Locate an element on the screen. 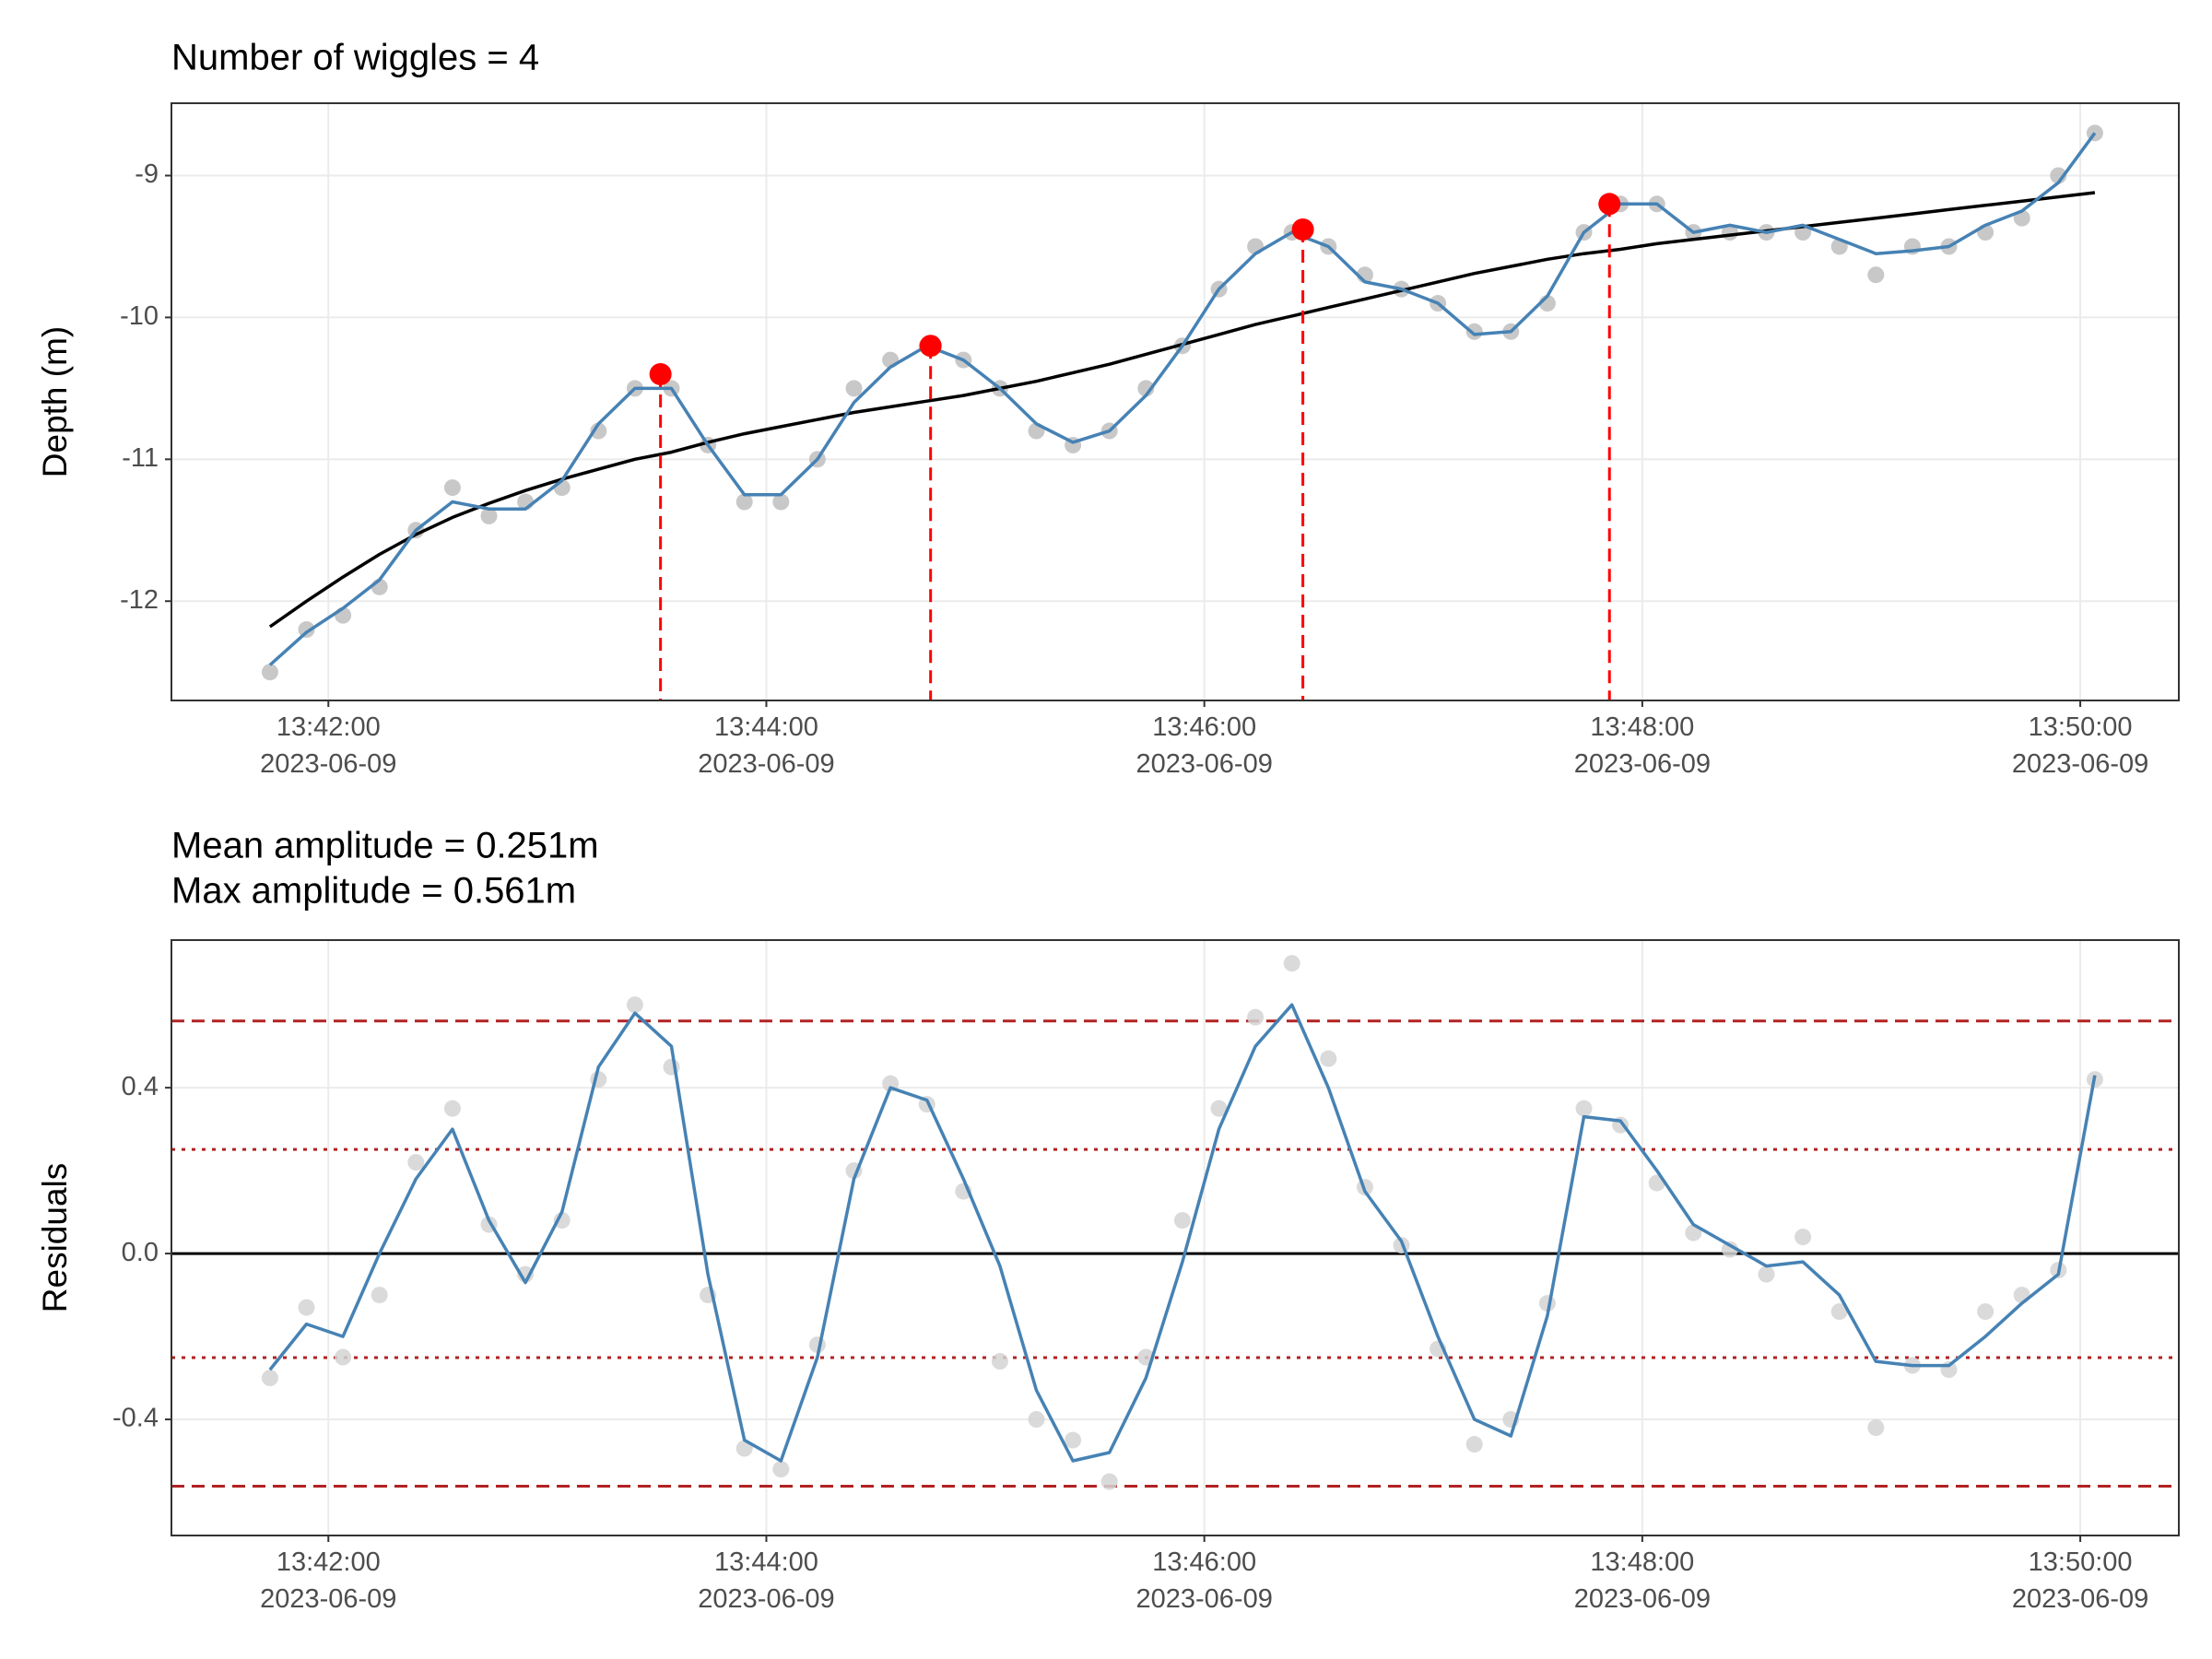 This screenshot has height=1659, width=2212. chart-title: Mean amplitude = 0.251m is located at coordinates (385, 846).